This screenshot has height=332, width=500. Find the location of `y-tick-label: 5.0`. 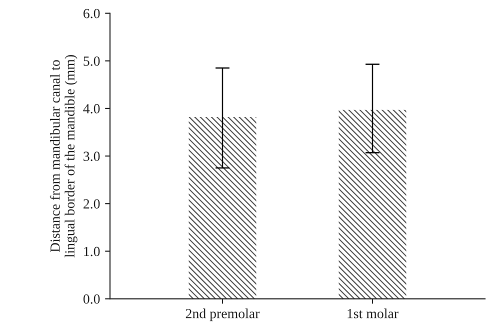

y-tick-label: 5.0 is located at coordinates (92, 61).